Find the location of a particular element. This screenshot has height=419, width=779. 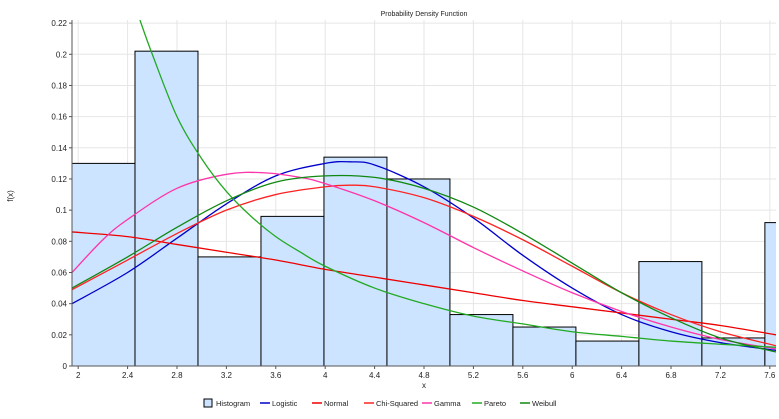

x-tick-label: 5.2 is located at coordinates (474, 375).